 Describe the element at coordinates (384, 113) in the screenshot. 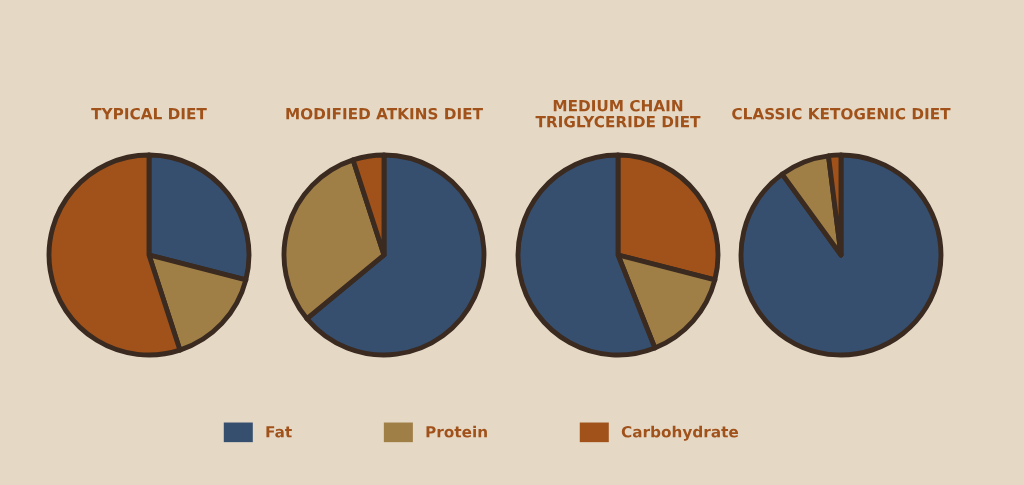

I see `chart-title: MODIFIED ATKINS DIET` at that location.